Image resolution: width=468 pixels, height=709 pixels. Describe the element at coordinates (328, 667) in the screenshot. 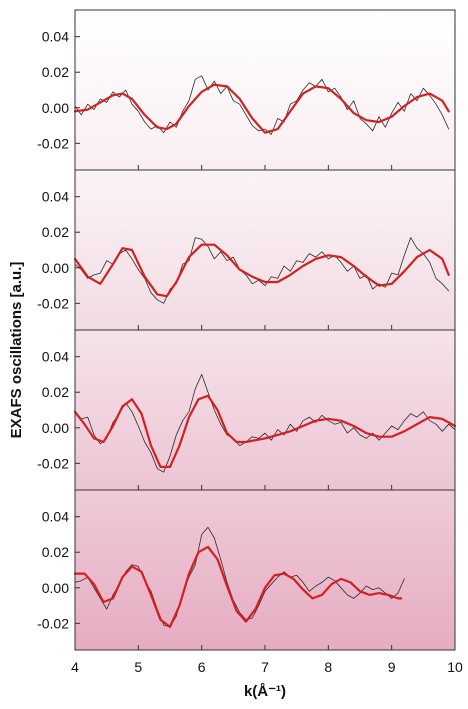

I see `x-tick-label: 8` at that location.